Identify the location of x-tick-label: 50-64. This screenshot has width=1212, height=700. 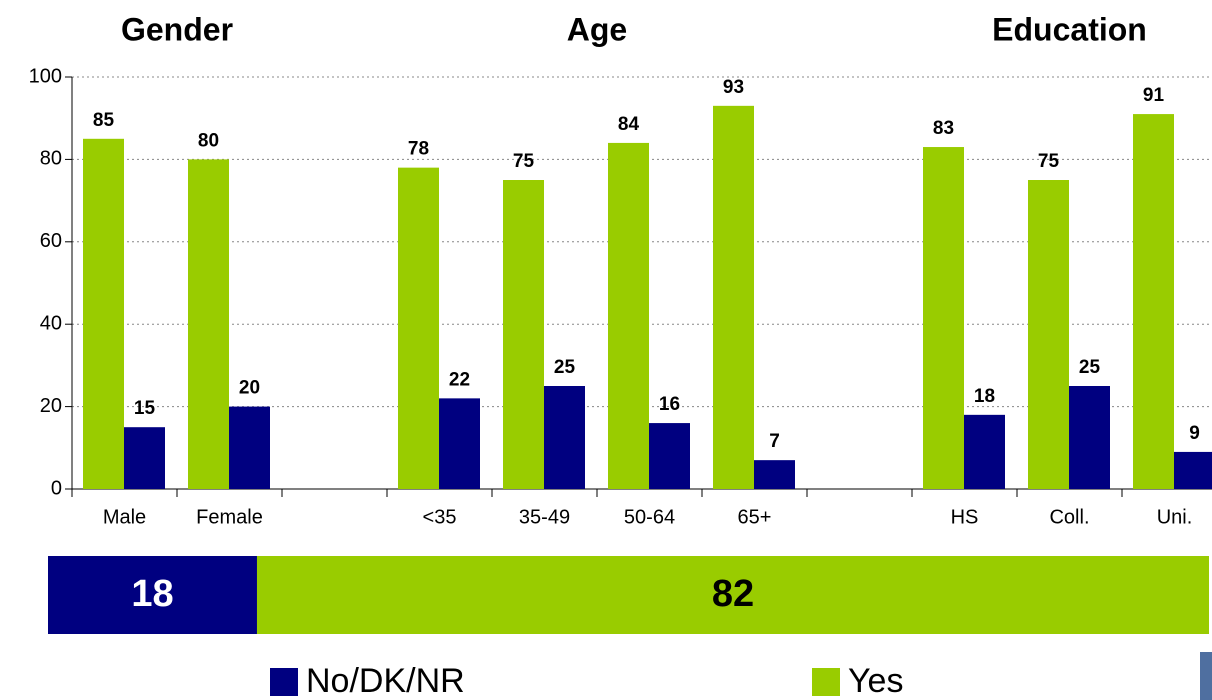
(649, 517).